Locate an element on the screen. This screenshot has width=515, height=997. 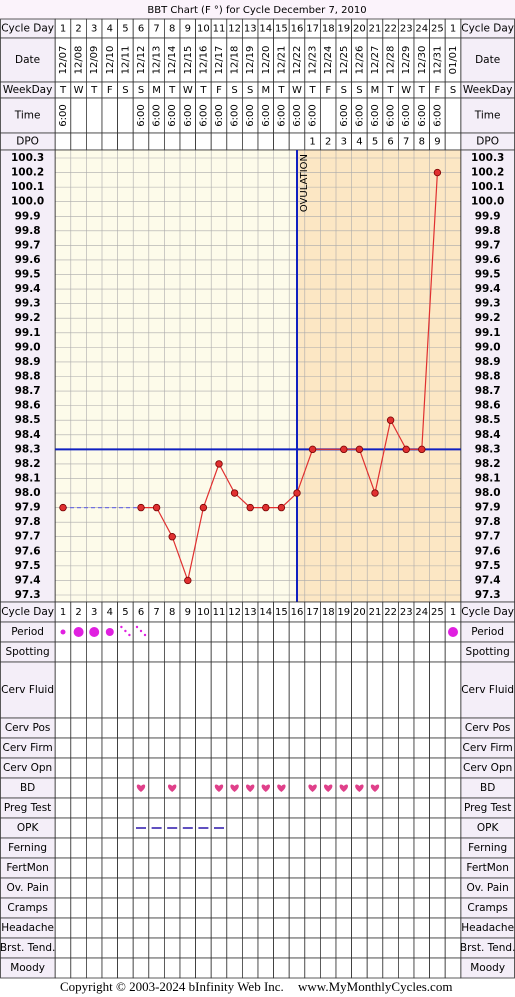
row-label: Period is located at coordinates (487, 632).